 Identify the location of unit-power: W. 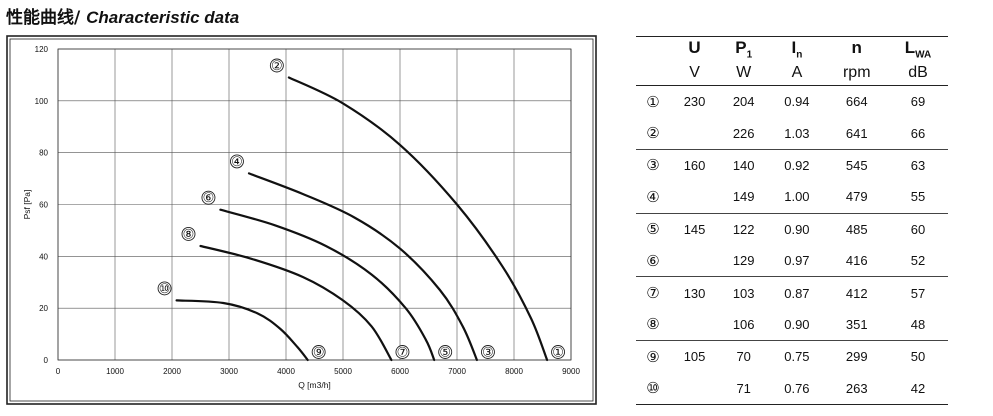
(744, 73).